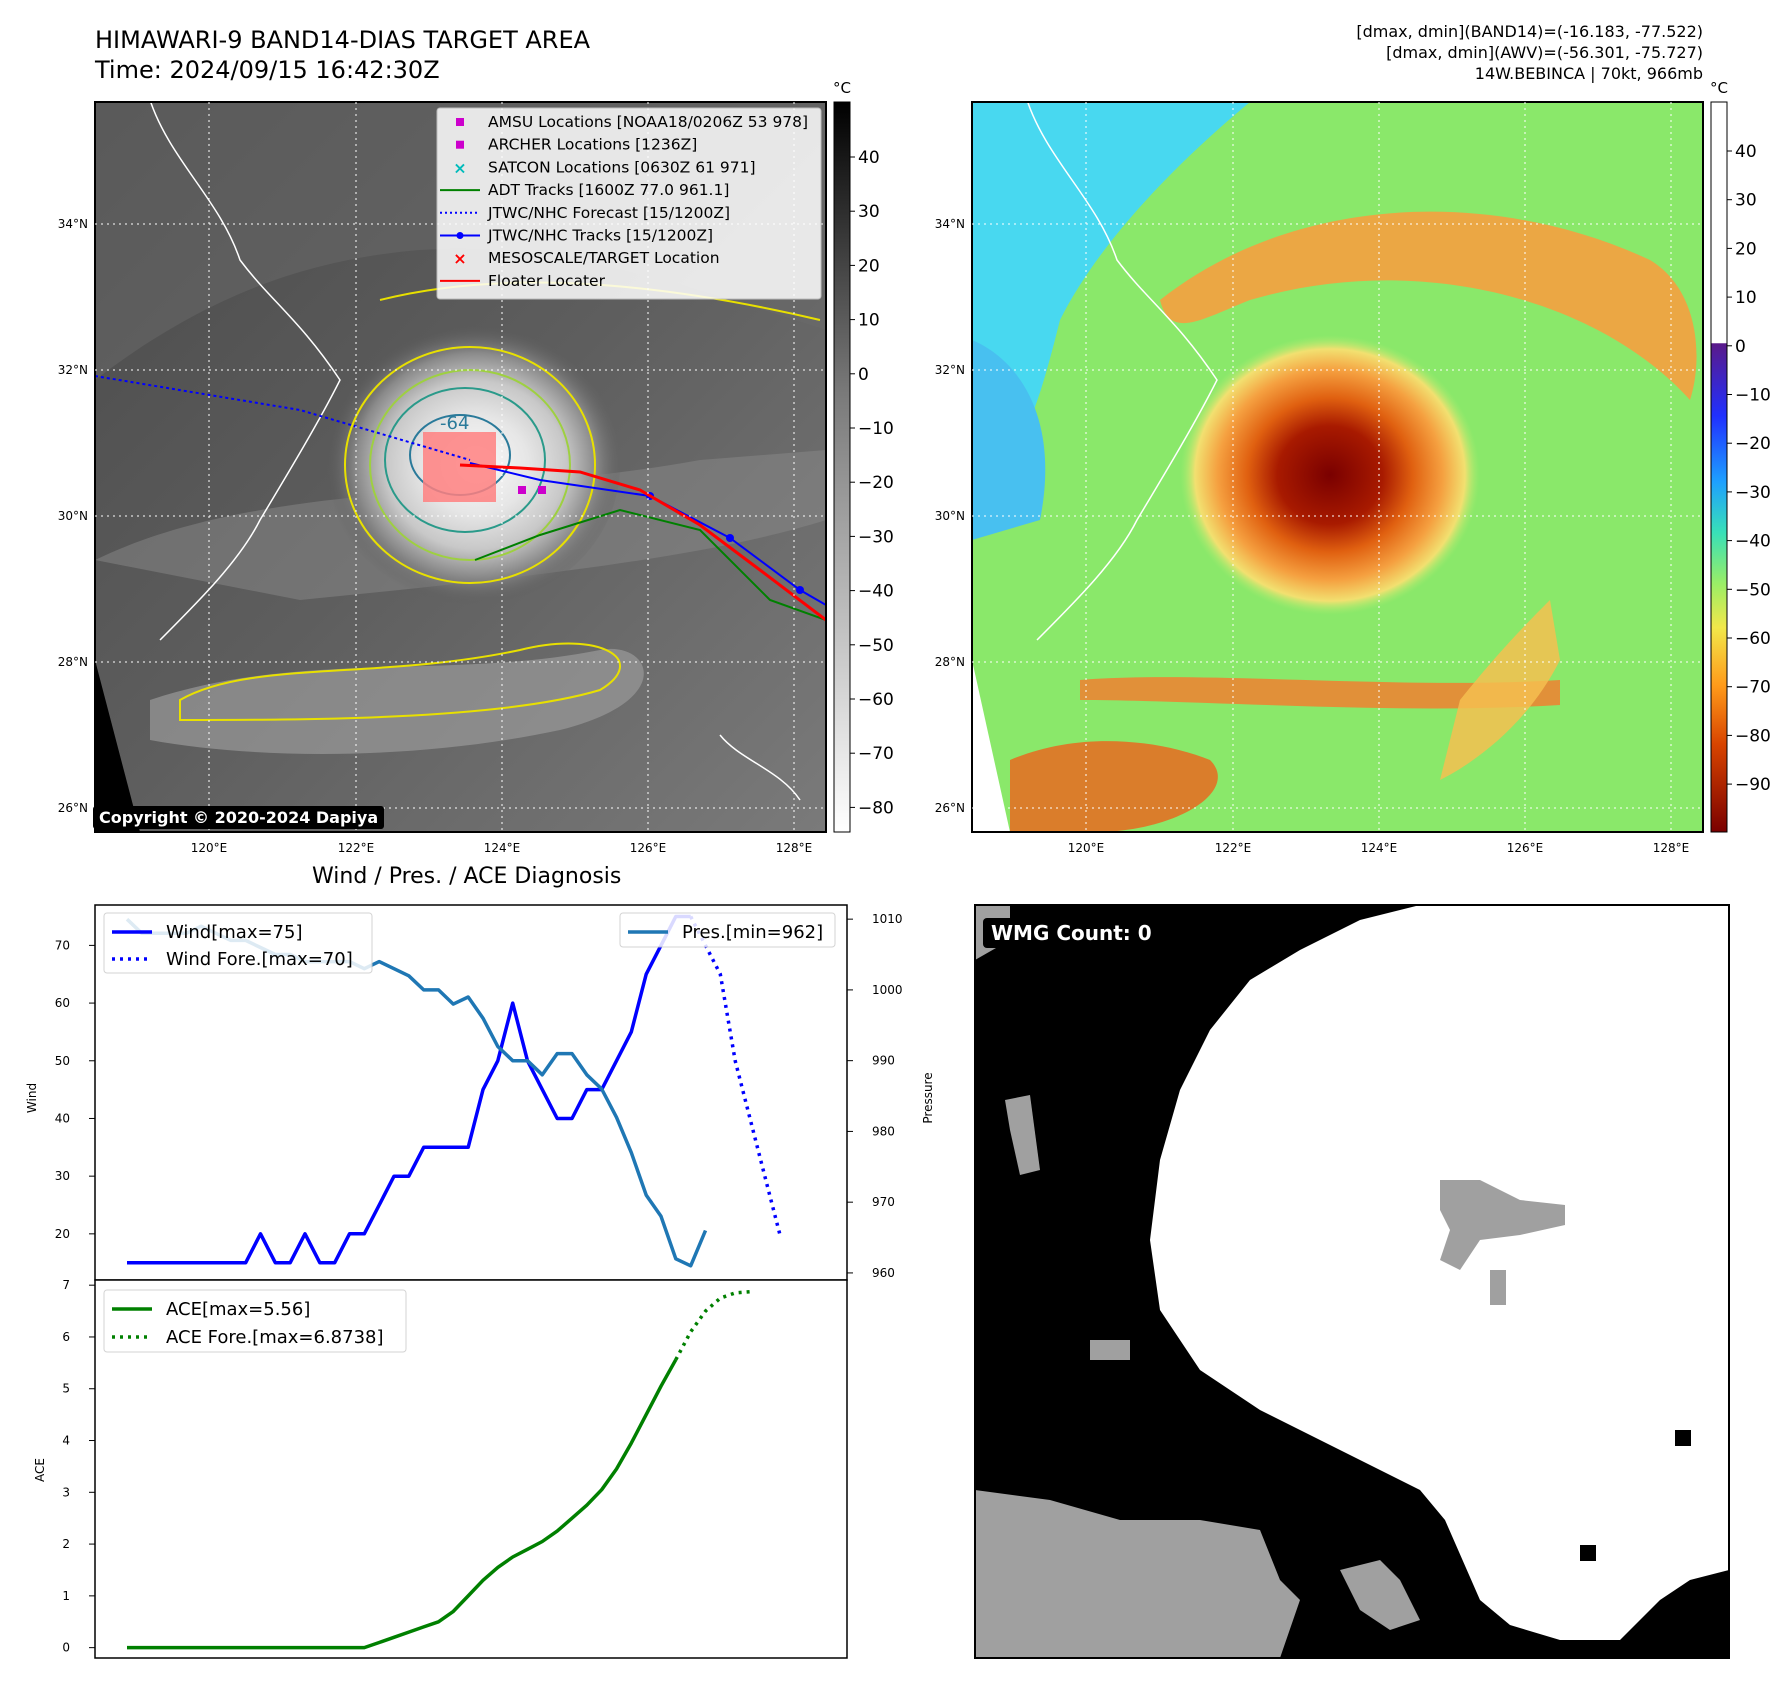 The width and height of the screenshot is (1788, 1690). I want to click on ir-lon-label: 128°E, so click(794, 848).